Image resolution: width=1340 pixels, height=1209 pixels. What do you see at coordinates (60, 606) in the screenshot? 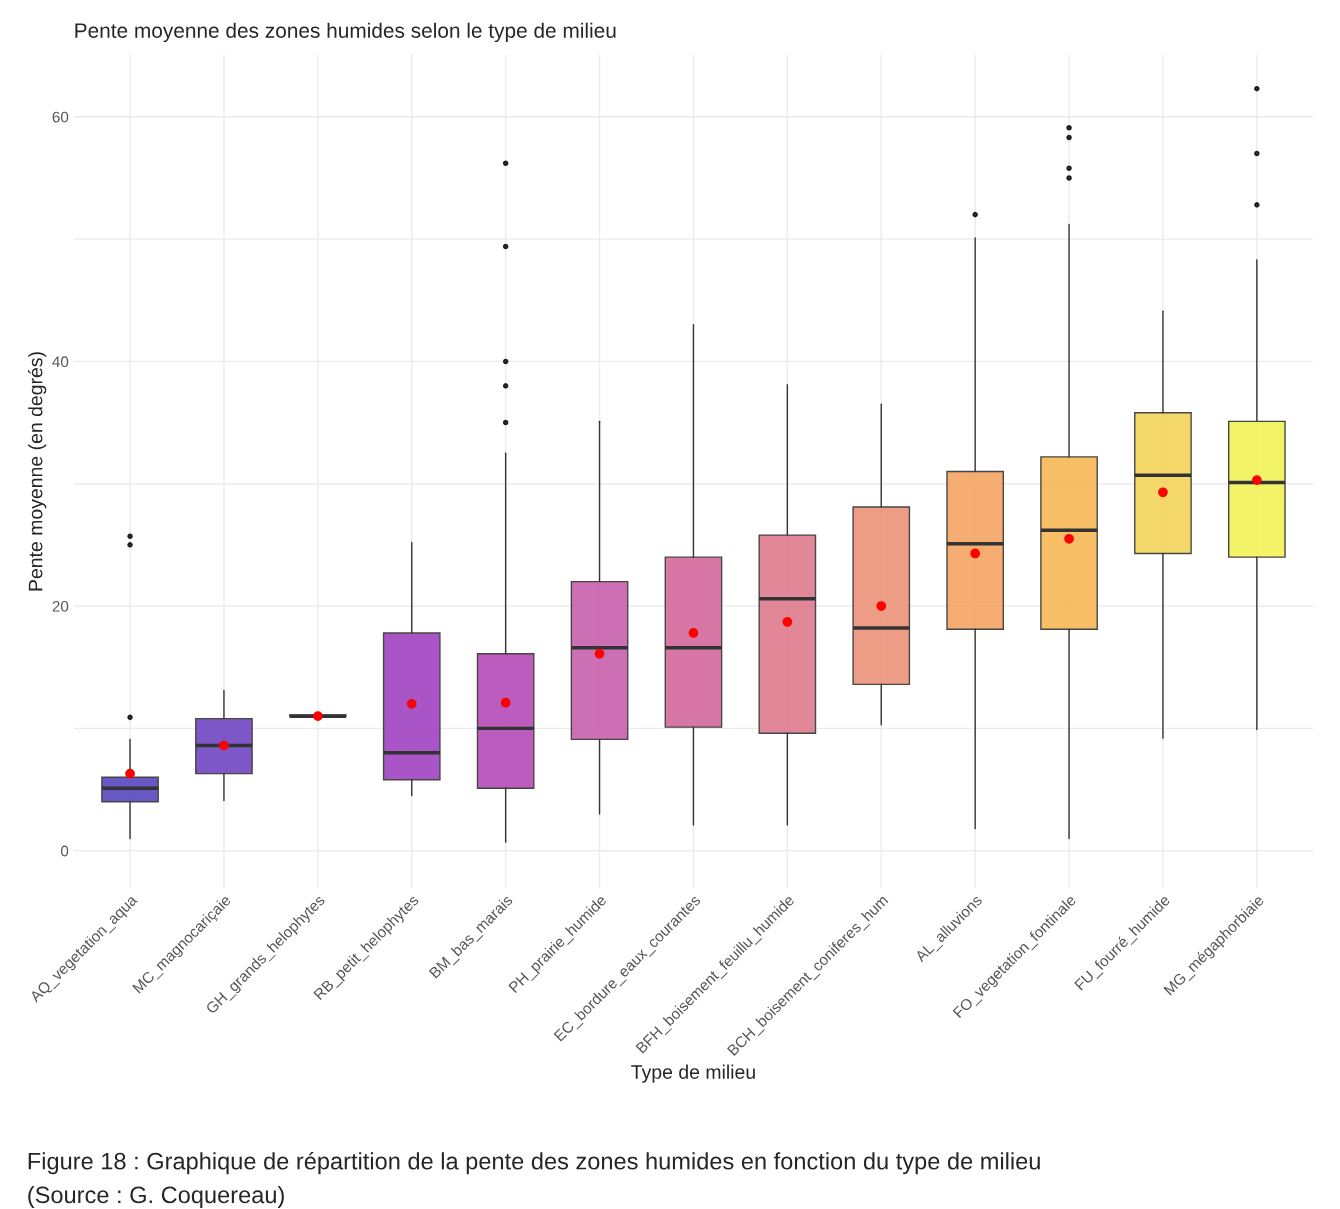
I see `y-tick-label: 20` at bounding box center [60, 606].